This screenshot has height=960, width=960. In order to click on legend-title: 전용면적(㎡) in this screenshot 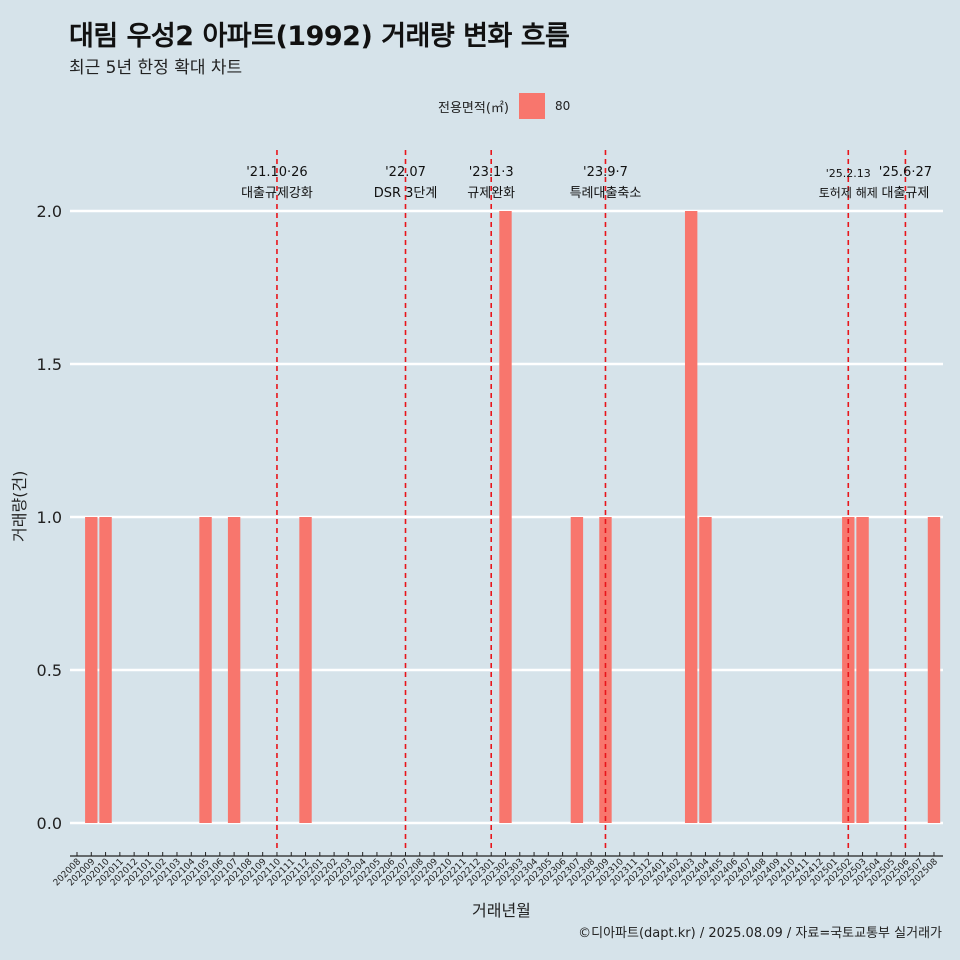, I will do `click(473, 108)`.